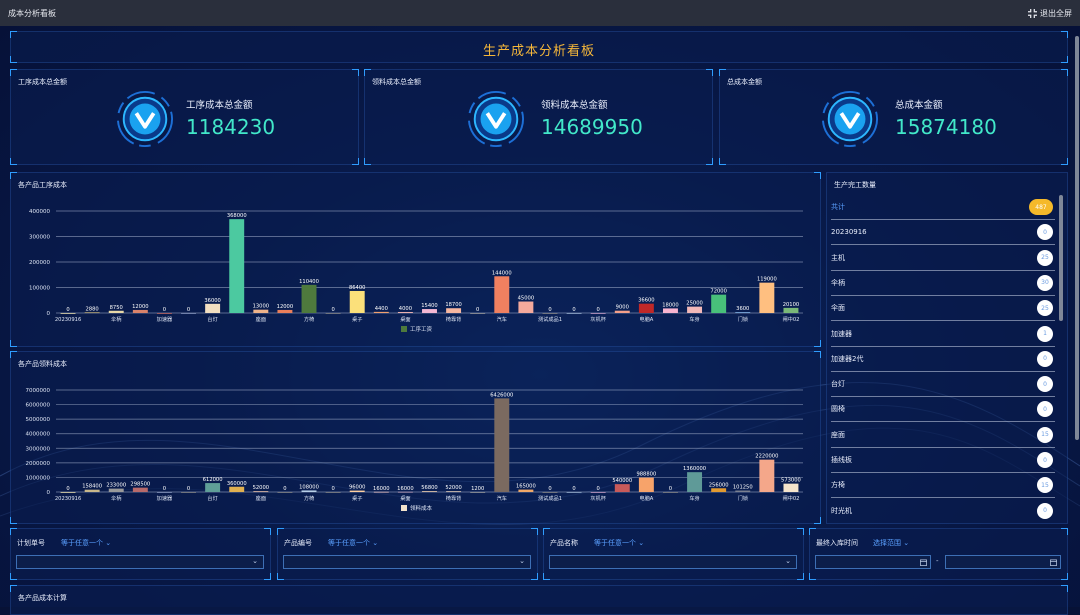 The image size is (1080, 615). I want to click on completion-row: 共计 487, so click(943, 207).